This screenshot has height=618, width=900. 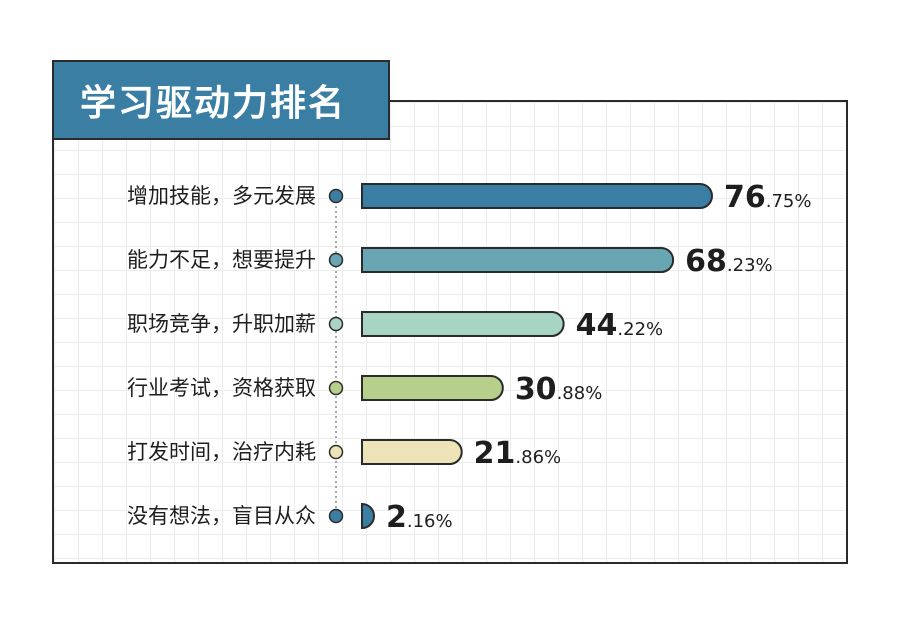 What do you see at coordinates (538, 457) in the screenshot?
I see `value-label-decimal: .86%` at bounding box center [538, 457].